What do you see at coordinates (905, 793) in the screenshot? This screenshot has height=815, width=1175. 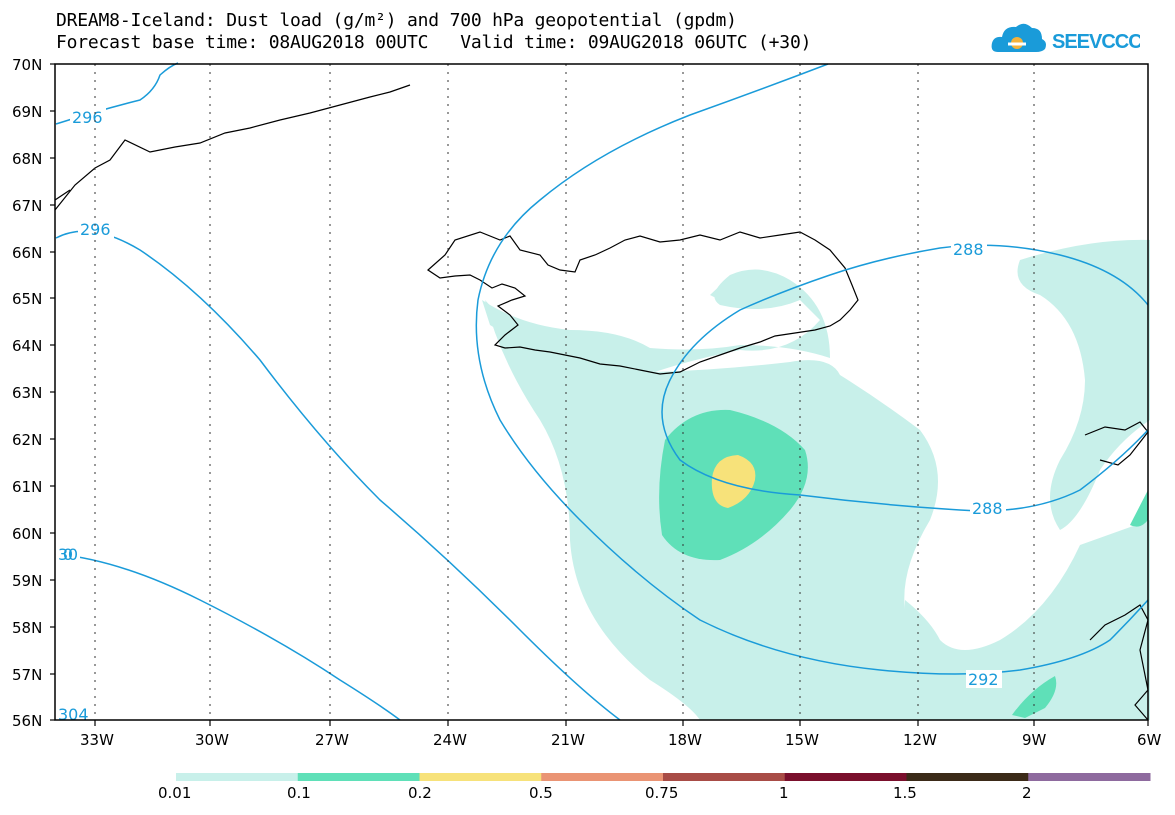 I see `colorbar-label: 1.5` at bounding box center [905, 793].